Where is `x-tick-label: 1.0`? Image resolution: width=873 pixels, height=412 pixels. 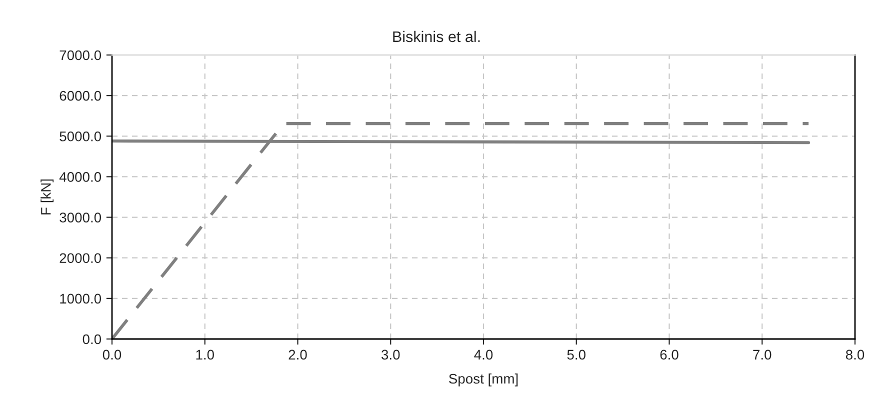 x-tick-label: 1.0 is located at coordinates (205, 355).